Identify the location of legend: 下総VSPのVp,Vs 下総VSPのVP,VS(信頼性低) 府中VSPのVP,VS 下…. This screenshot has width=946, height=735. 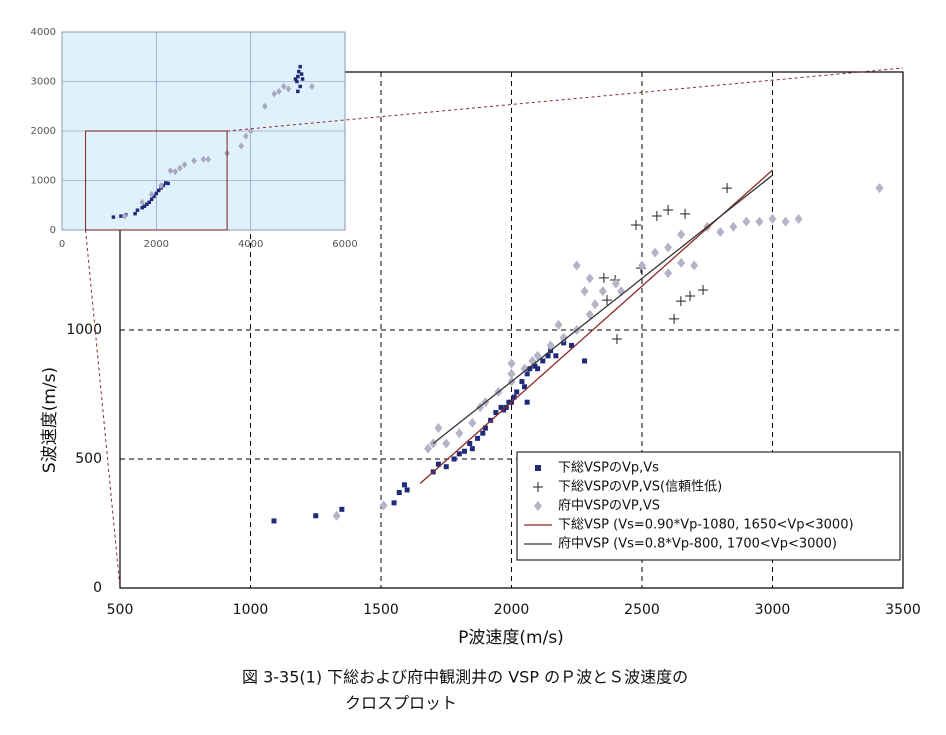
(708, 506).